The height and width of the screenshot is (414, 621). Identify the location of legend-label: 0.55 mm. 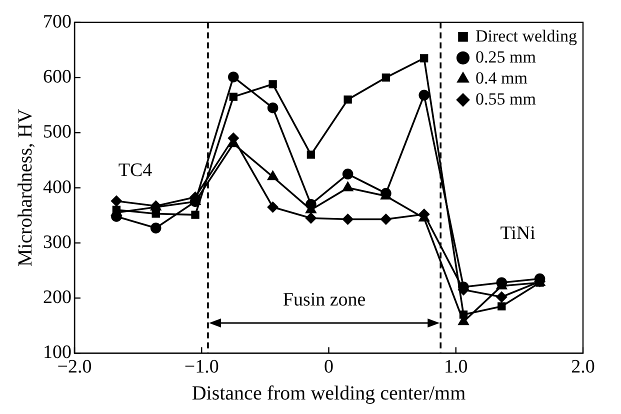
(506, 98).